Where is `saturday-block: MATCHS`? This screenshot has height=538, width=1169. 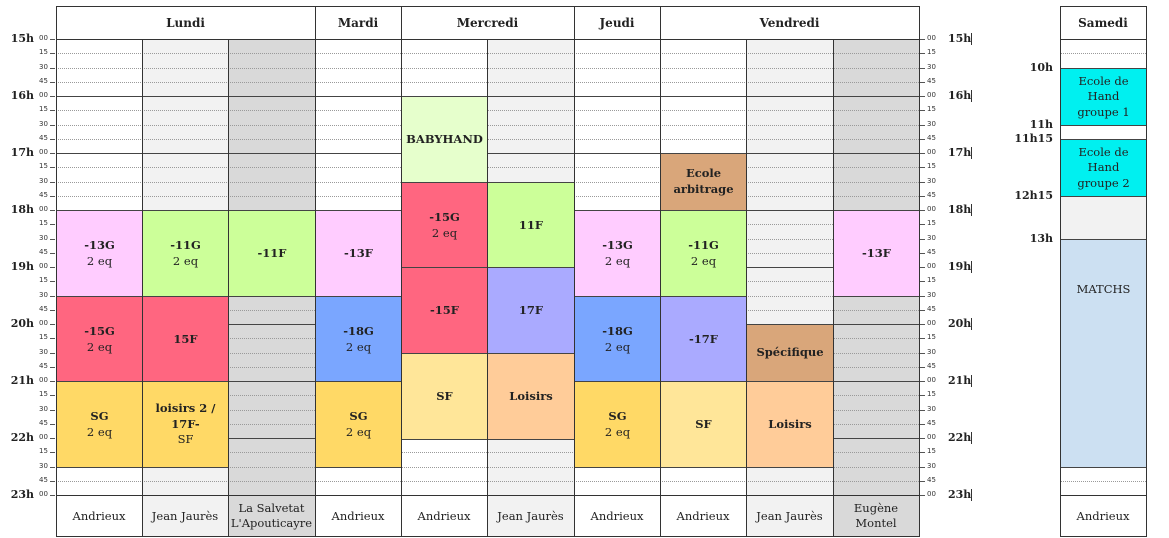
saturday-block: MATCHS is located at coordinates (1103, 353).